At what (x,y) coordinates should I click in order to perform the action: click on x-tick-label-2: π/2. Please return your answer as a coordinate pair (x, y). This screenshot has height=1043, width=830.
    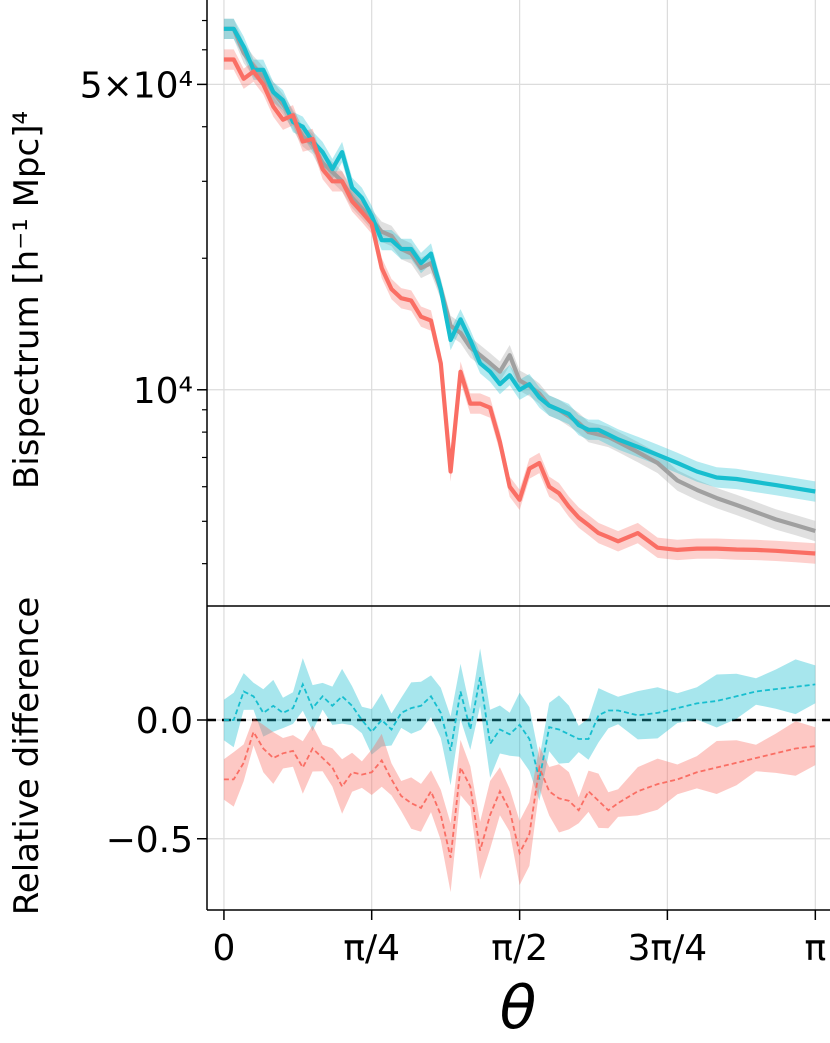
    Looking at the image, I should click on (519, 948).